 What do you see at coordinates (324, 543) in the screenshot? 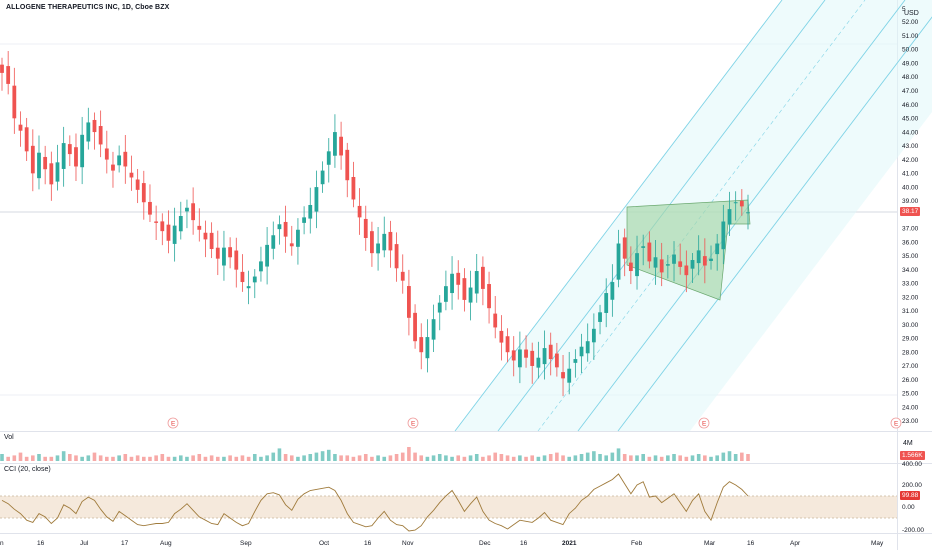
I see `time-tick-label: Oct` at bounding box center [324, 543].